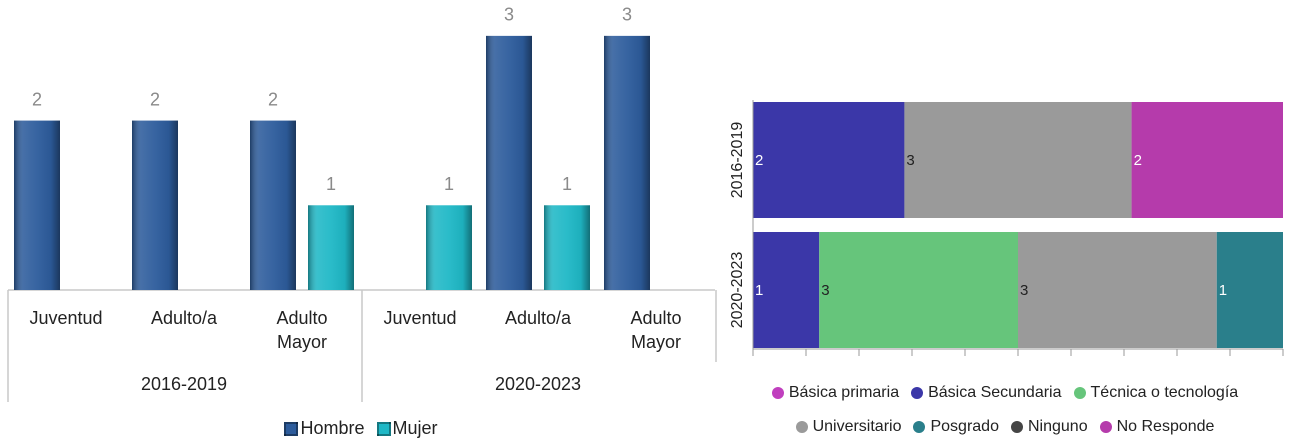  I want to click on legend-label: Técnica o tecnología, so click(1164, 392).